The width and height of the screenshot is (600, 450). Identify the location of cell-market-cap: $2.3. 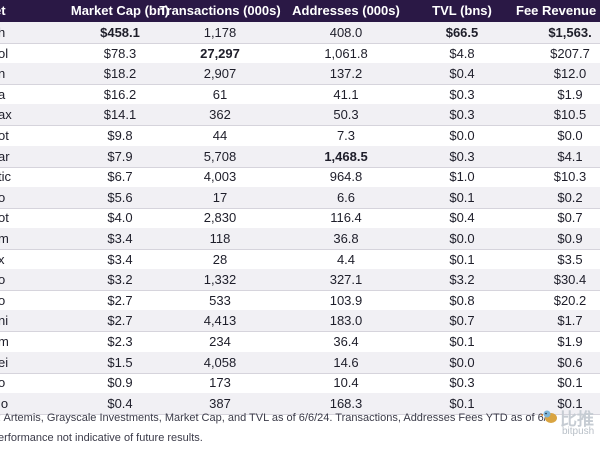
(120, 341).